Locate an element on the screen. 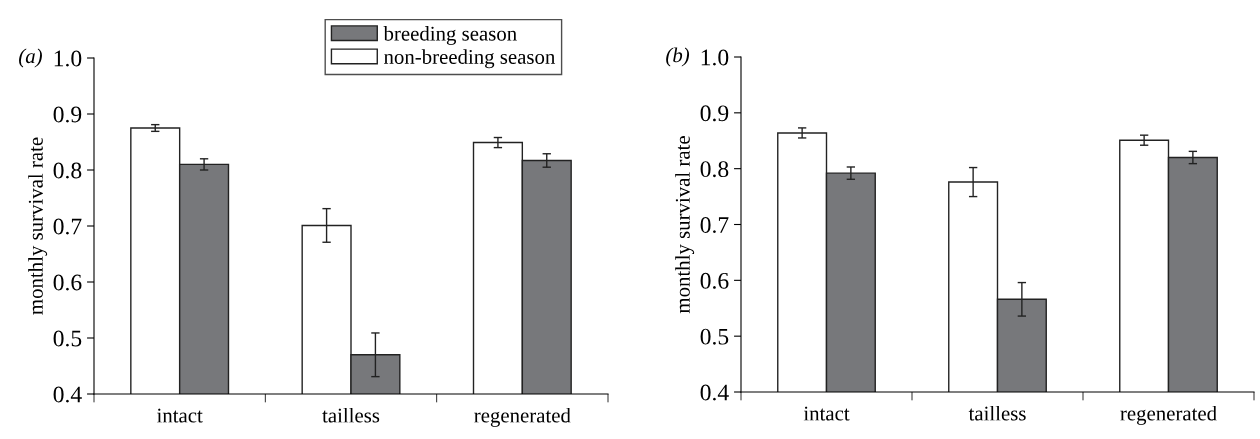  legend-label: breeding season is located at coordinates (450, 35).